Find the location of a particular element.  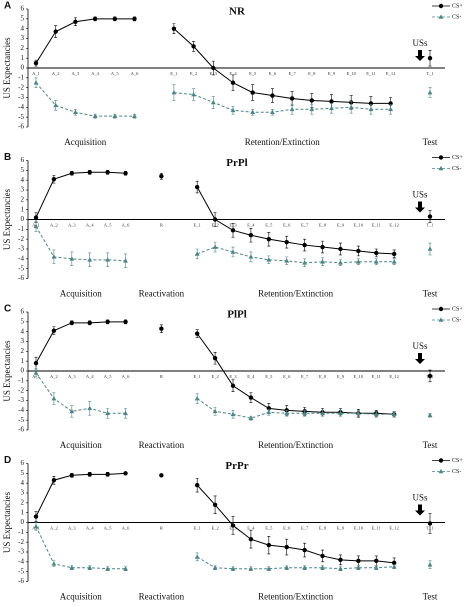

x-tick-label: A_4 is located at coordinates (95, 73).